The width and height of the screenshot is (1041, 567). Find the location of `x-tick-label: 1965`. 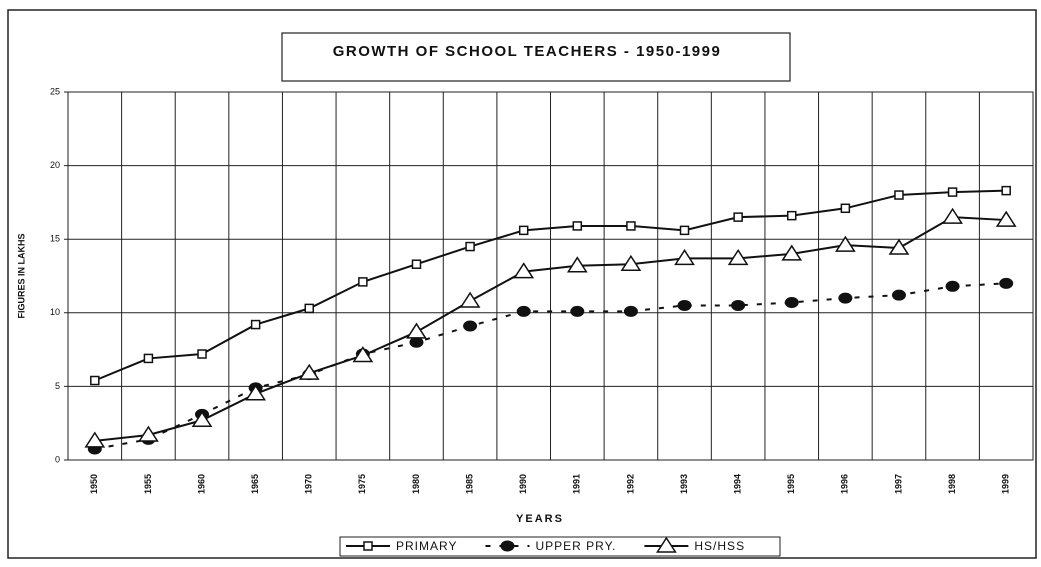

x-tick-label: 1965 is located at coordinates (255, 484).